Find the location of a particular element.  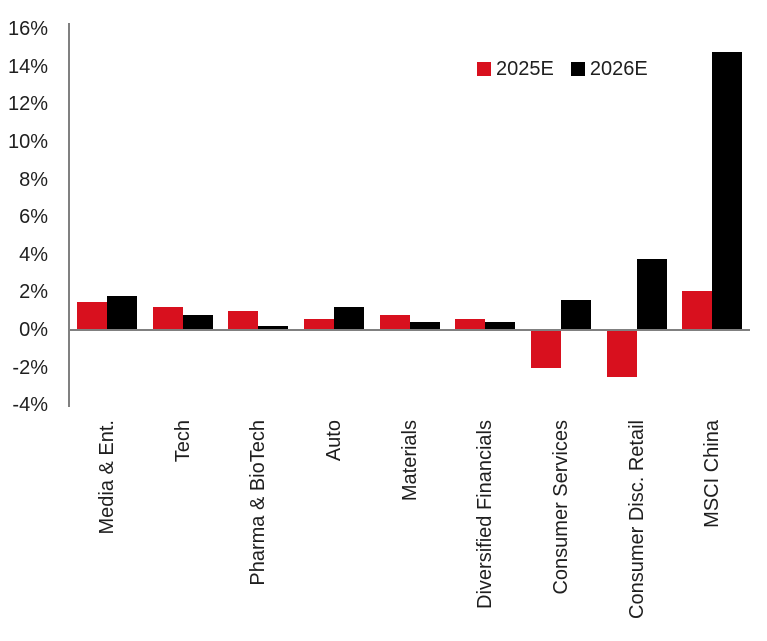

y-tick-label: 10% is located at coordinates (27, 142).